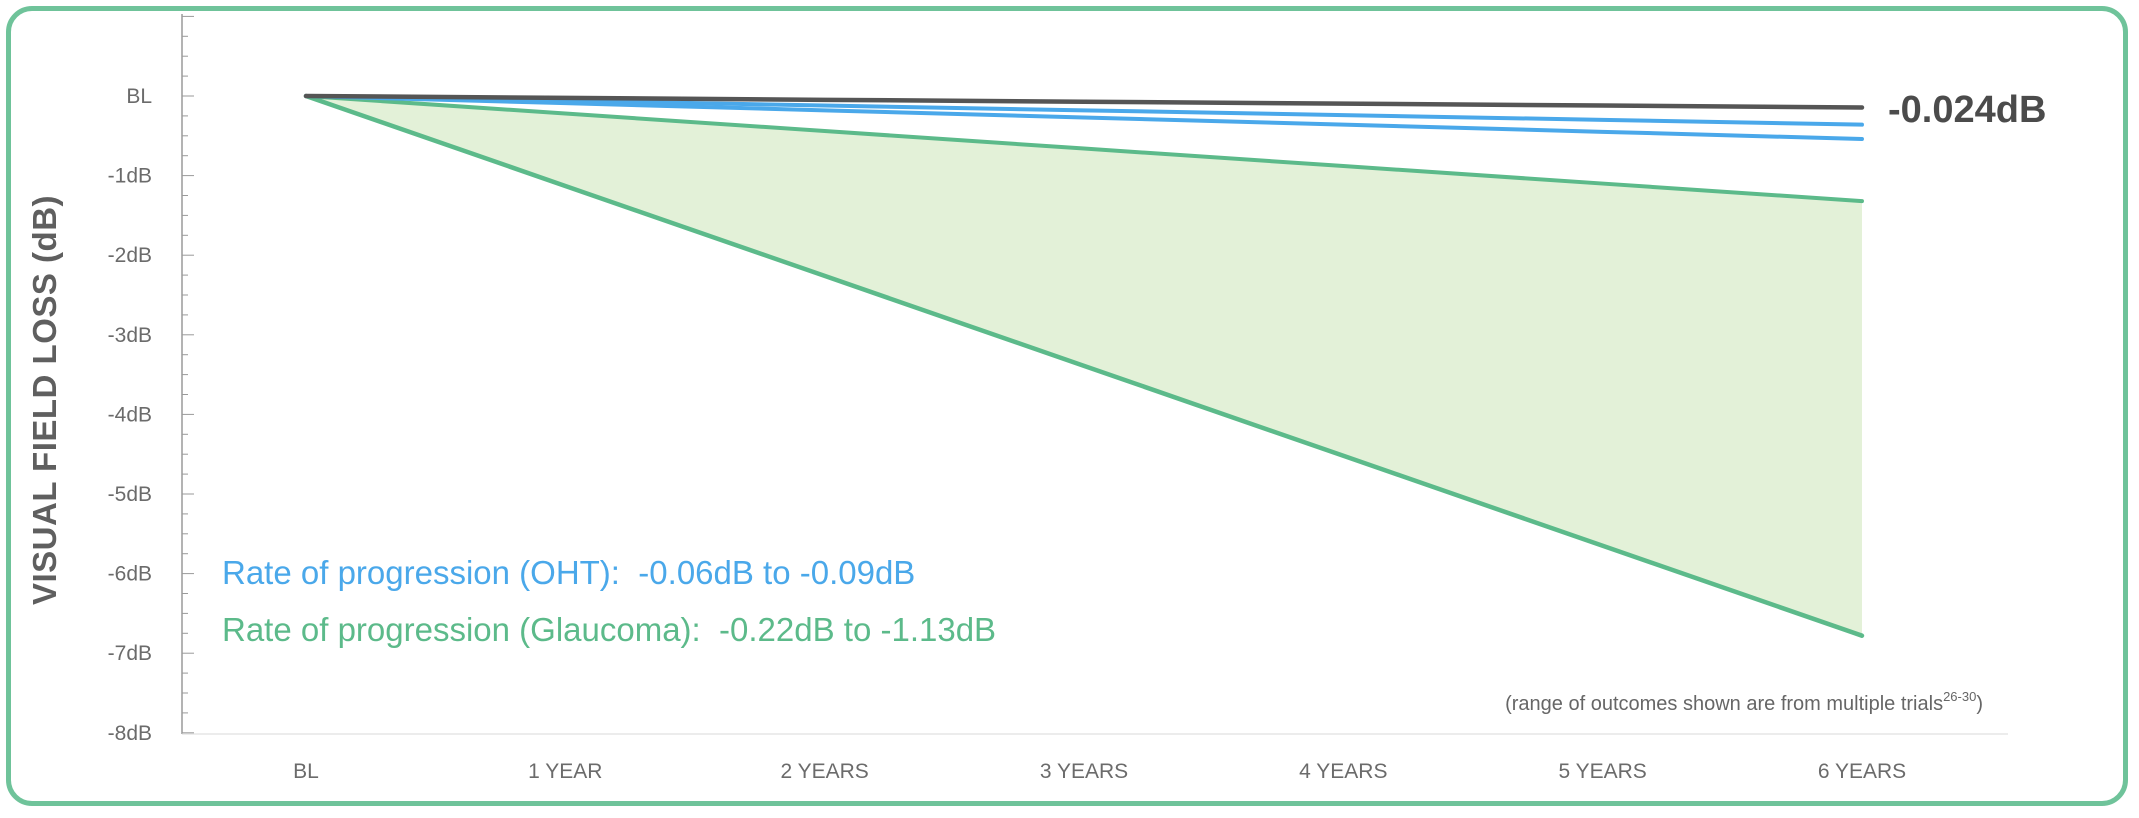  What do you see at coordinates (130, 335) in the screenshot?
I see `y-tick-label: -3dB` at bounding box center [130, 335].